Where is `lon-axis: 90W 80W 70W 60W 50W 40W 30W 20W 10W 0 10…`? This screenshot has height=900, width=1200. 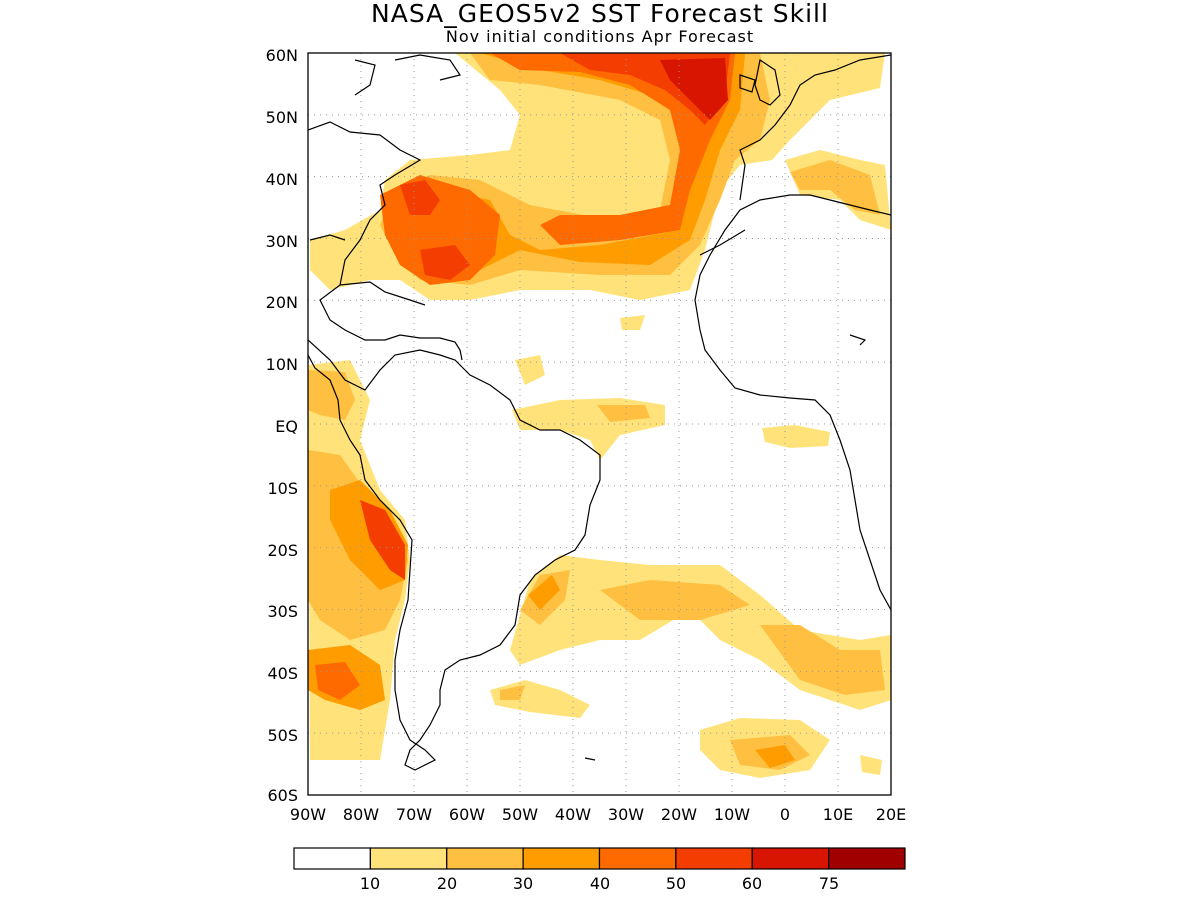 lon-axis: 90W 80W 70W 60W 50W 40W 30W 20W 10W 0 10… is located at coordinates (598, 814).